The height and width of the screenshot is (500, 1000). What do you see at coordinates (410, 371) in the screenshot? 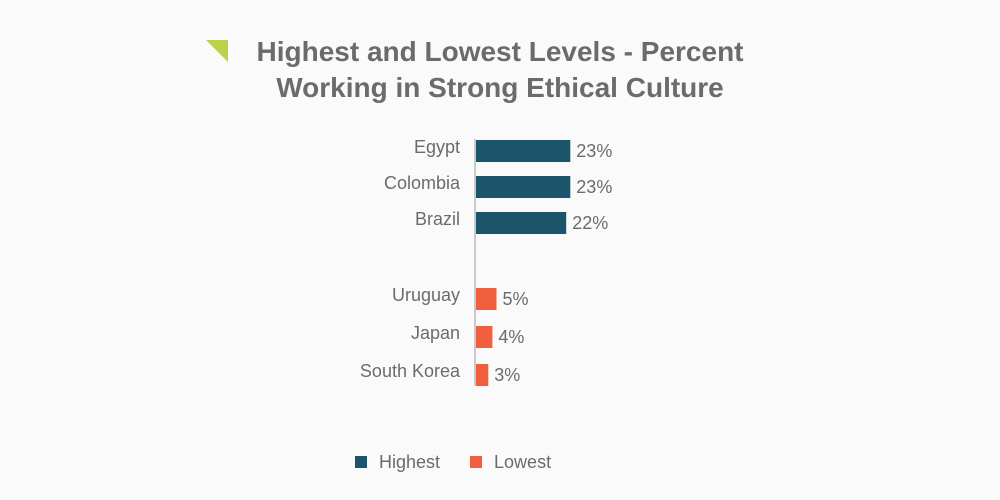
I see `category-label-south-korea: South Korea` at bounding box center [410, 371].